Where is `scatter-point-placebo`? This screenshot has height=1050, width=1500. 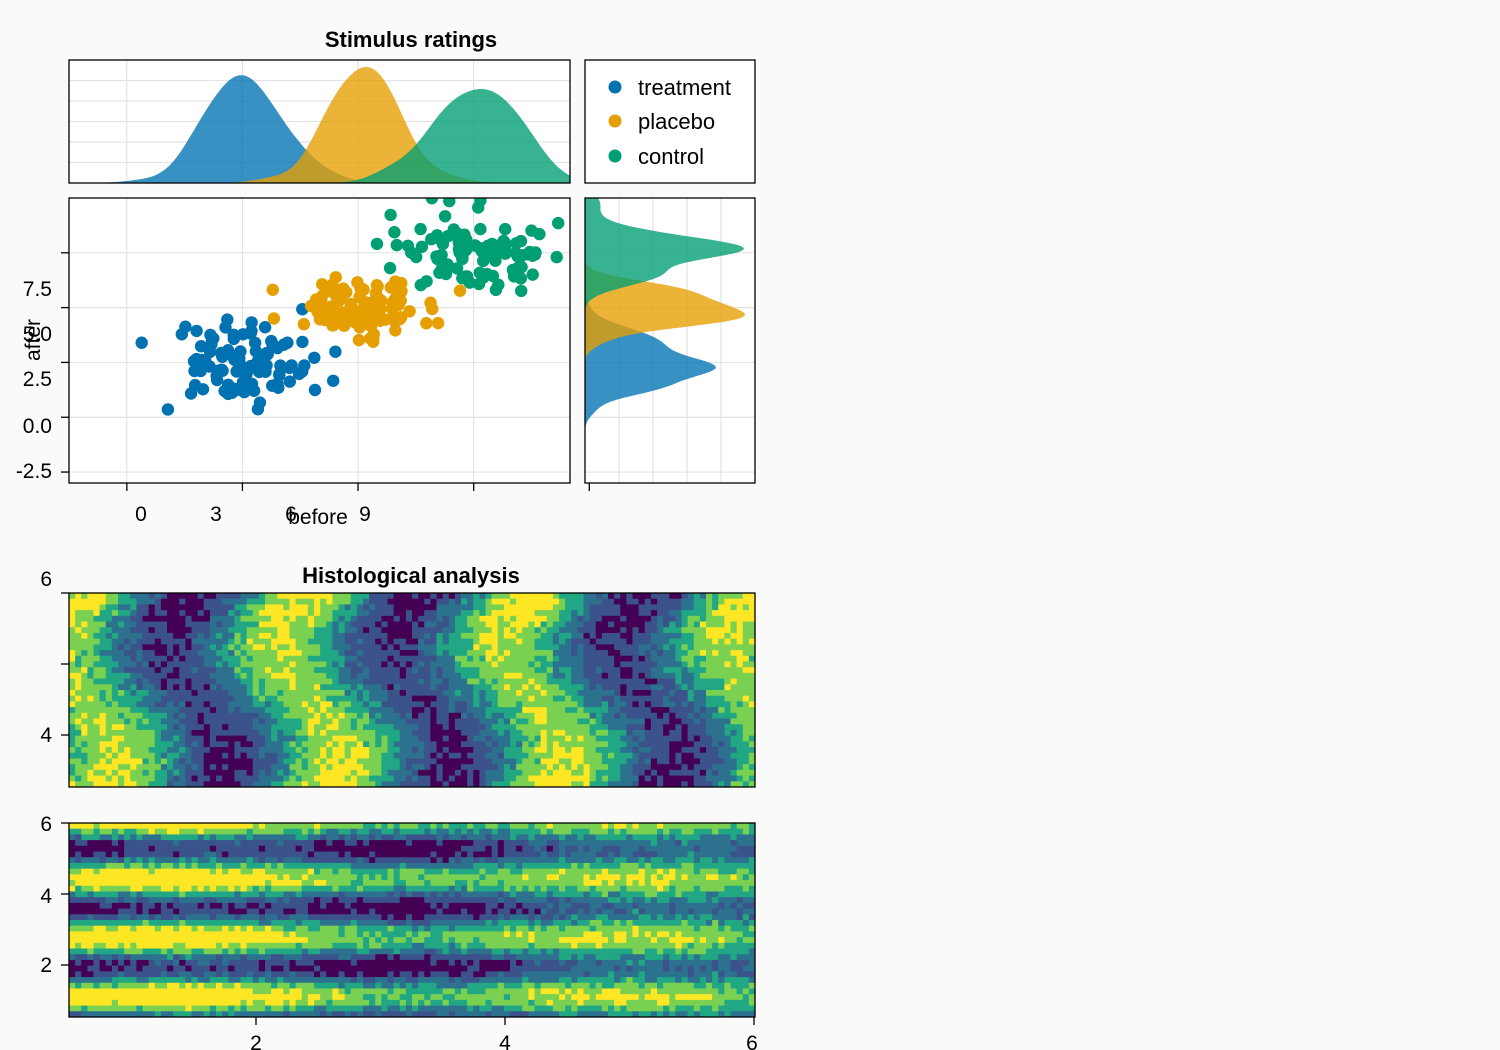 scatter-point-placebo is located at coordinates (350, 304).